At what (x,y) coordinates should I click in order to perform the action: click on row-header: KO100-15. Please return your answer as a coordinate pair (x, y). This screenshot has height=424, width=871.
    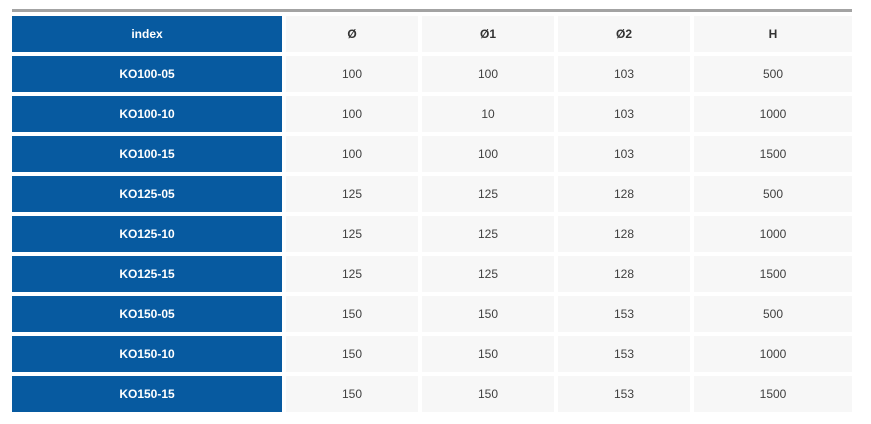
    Looking at the image, I should click on (147, 154).